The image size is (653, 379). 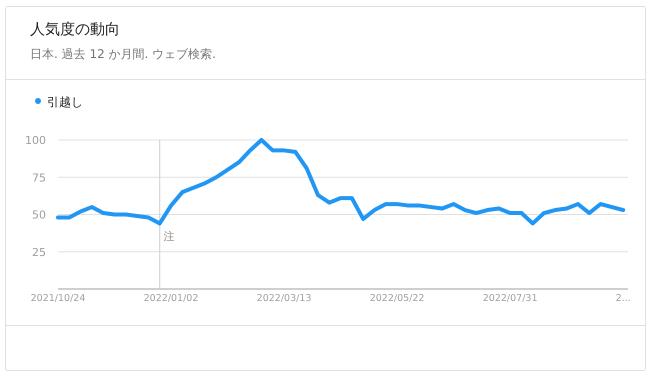 What do you see at coordinates (123, 54) in the screenshot?
I see `chart-subtitle: 日本. 過去 12 か月間. ウェブ検索.` at bounding box center [123, 54].